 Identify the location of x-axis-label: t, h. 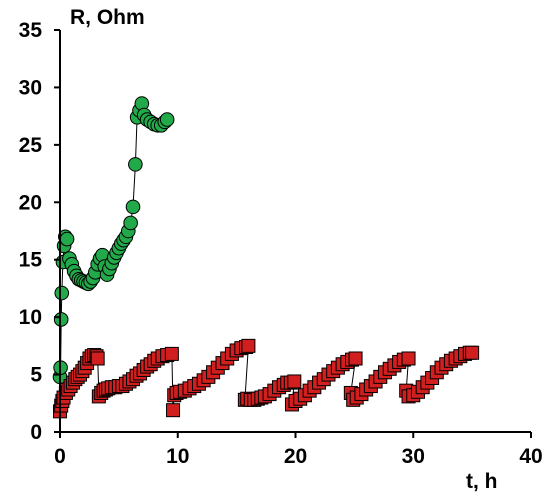
(482, 481).